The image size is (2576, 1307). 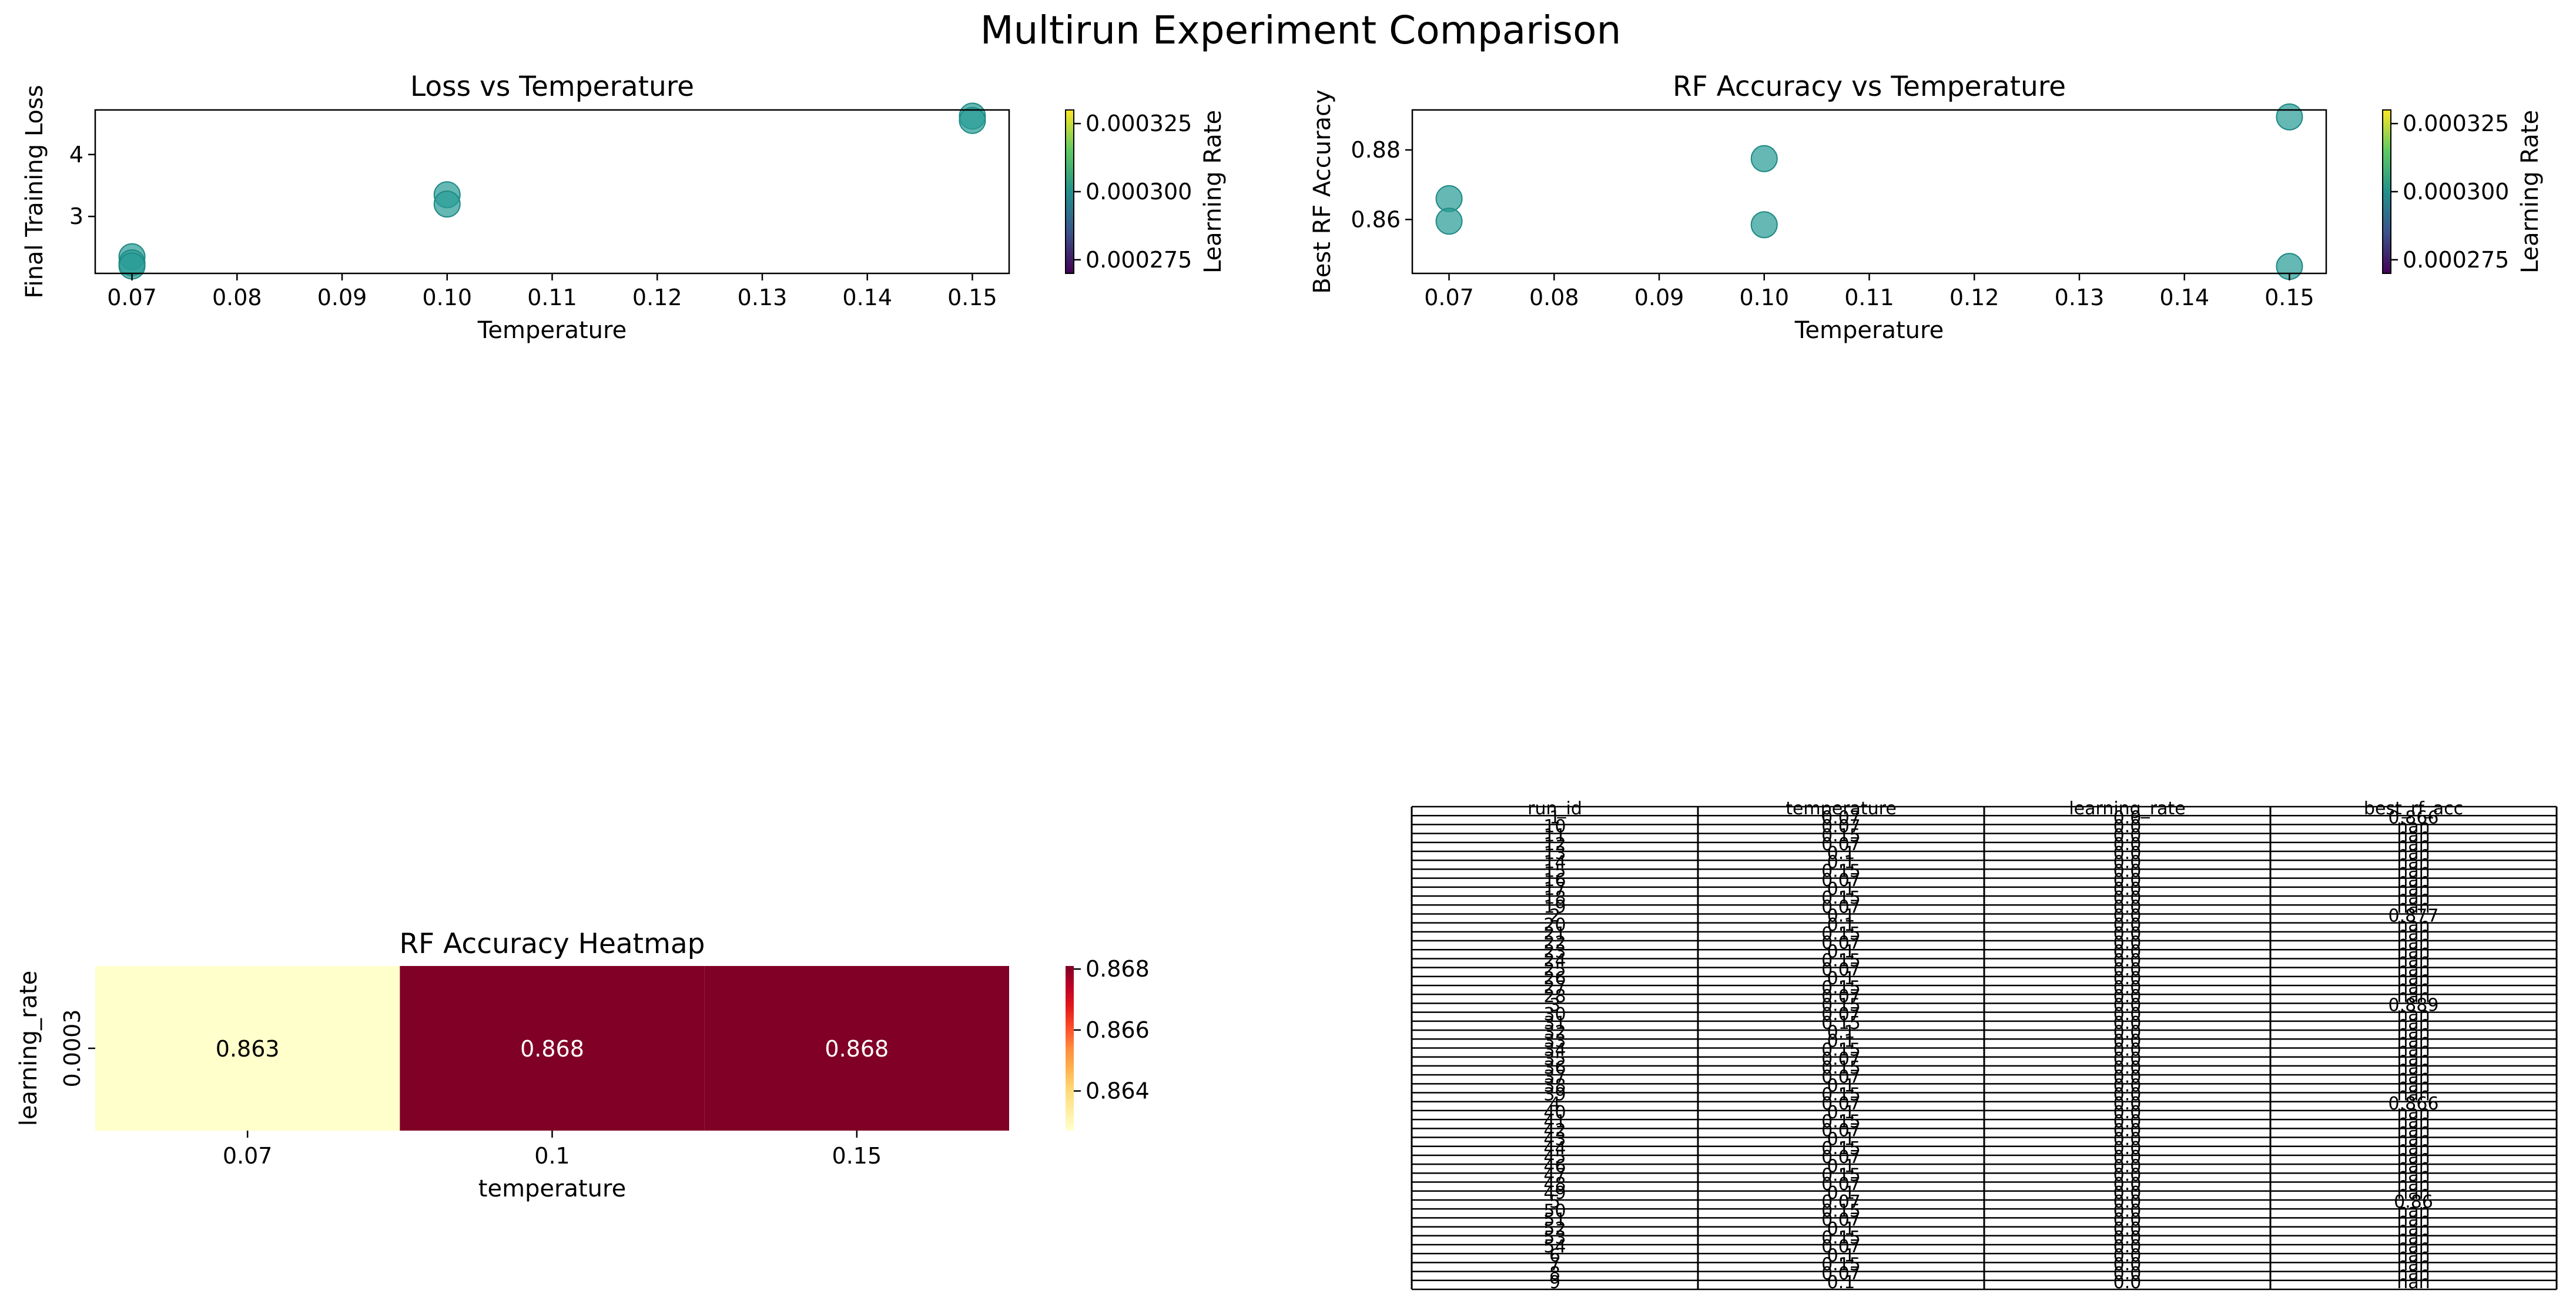 What do you see at coordinates (1376, 219) in the screenshot?
I see `y-tick-label: 0.86` at bounding box center [1376, 219].